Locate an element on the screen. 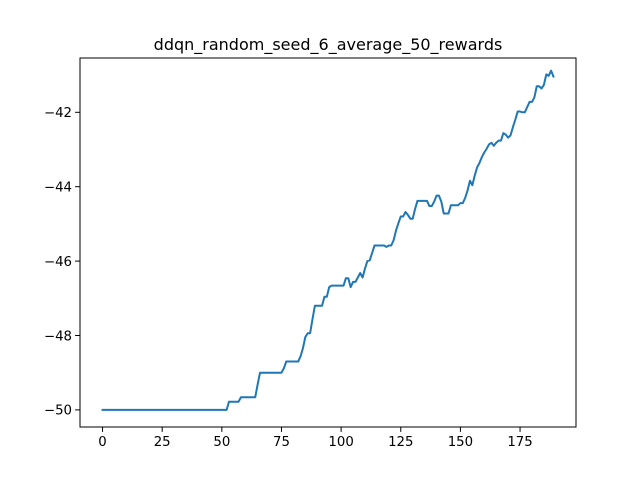 The width and height of the screenshot is (640, 480). x-axis: 0 25 50 75 100 125 150 175 is located at coordinates (315, 438).